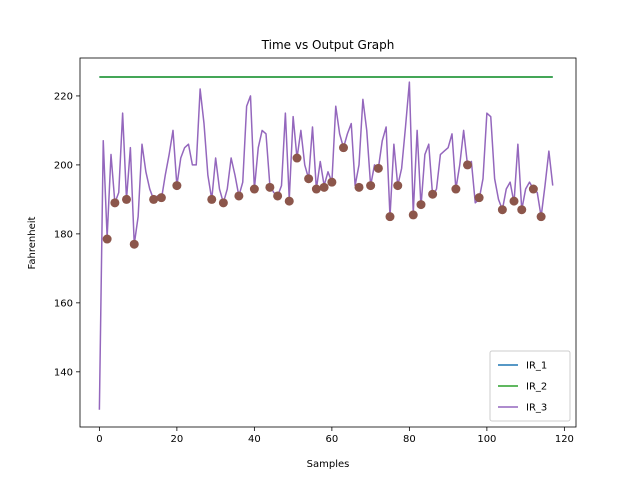  I want to click on x-tick-label: 100, so click(486, 439).